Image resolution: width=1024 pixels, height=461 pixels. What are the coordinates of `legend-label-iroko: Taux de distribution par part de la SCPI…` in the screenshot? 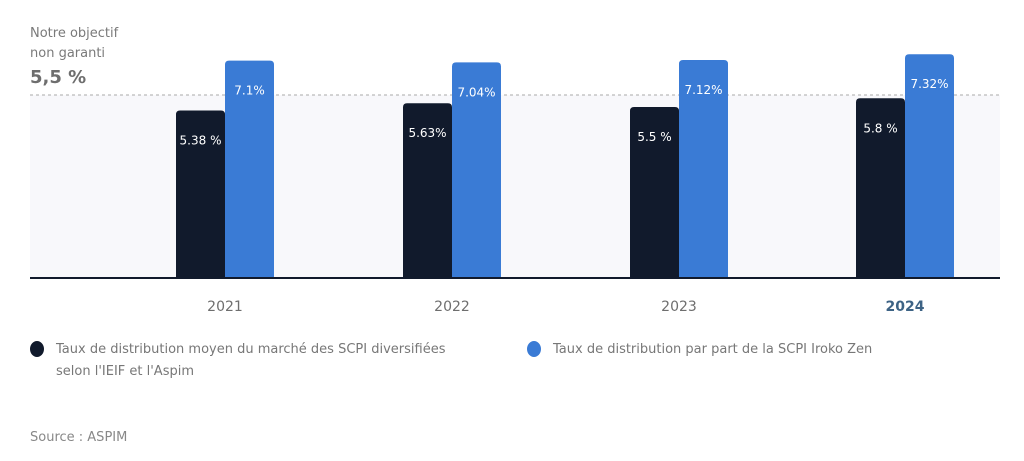 It's located at (713, 349).